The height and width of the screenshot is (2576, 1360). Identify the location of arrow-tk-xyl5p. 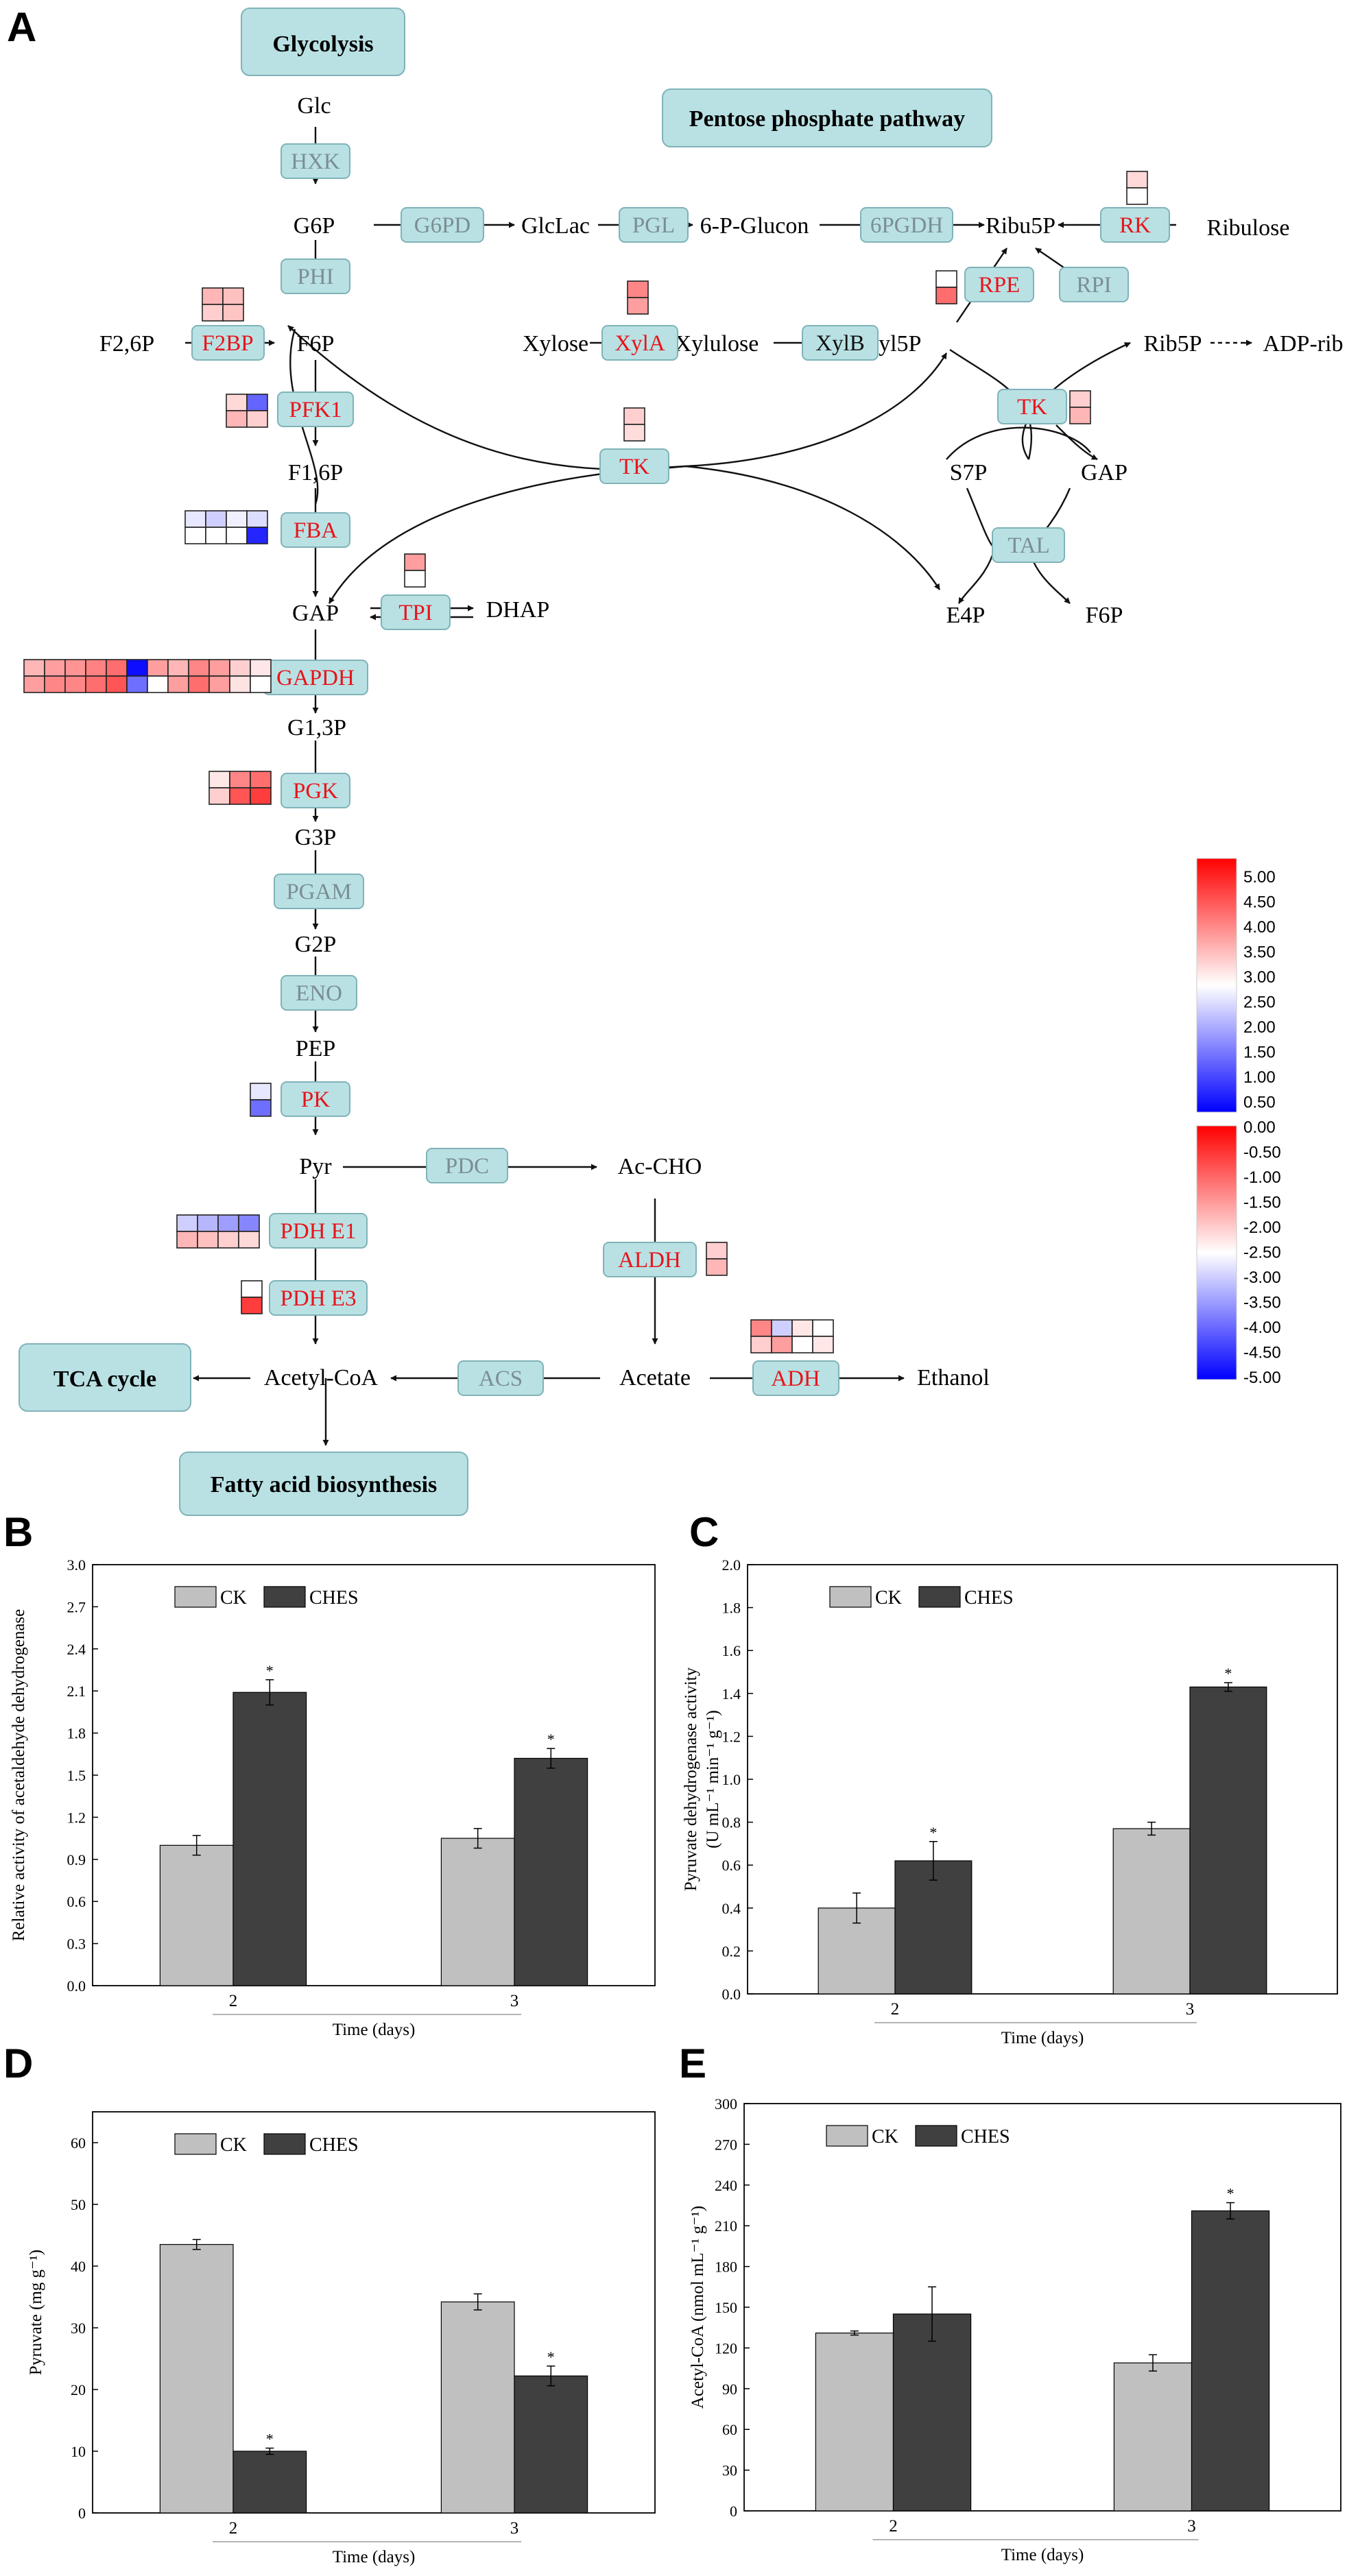
(816, 410).